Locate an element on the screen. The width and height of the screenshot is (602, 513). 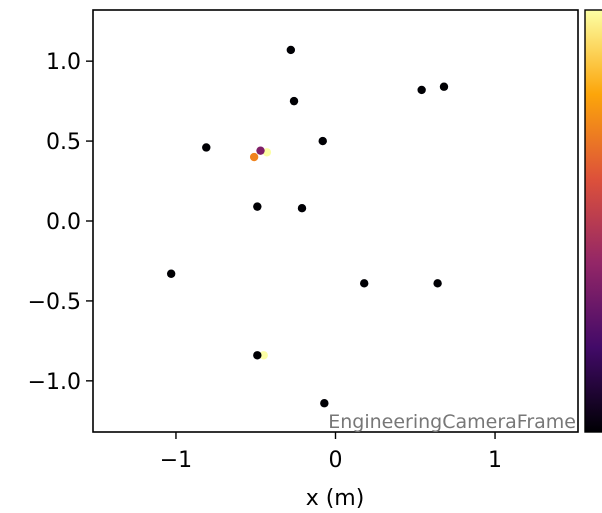
y-tick-label: 0.0 is located at coordinates (63, 222).